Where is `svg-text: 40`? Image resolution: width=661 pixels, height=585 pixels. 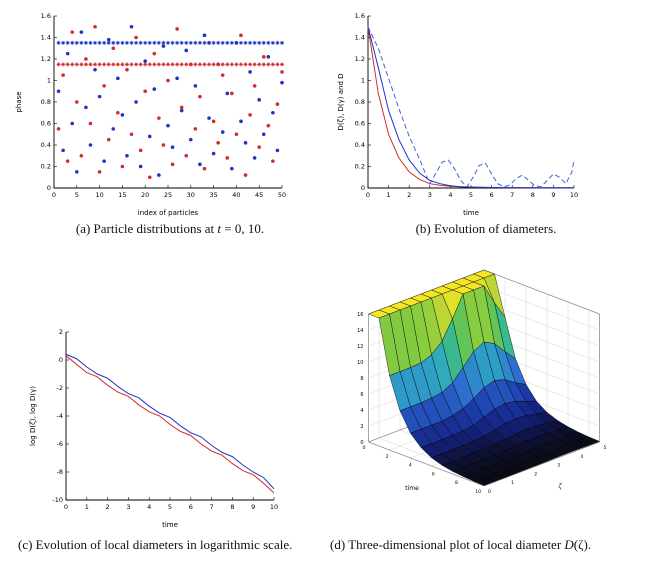 svg-text: 40 is located at coordinates (236, 195).